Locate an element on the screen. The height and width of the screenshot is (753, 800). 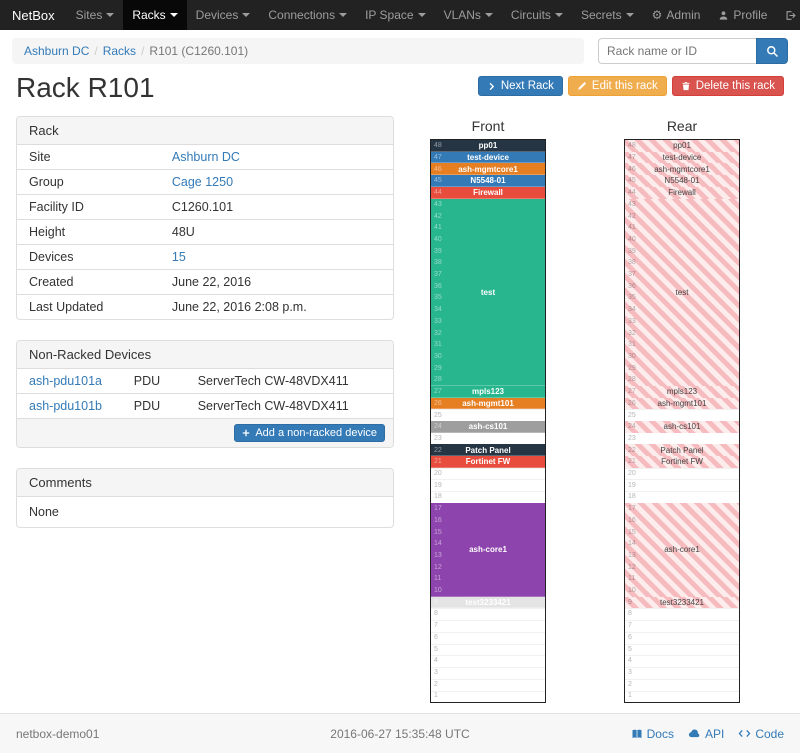
next-rack-button: Next Rack is located at coordinates (520, 86).